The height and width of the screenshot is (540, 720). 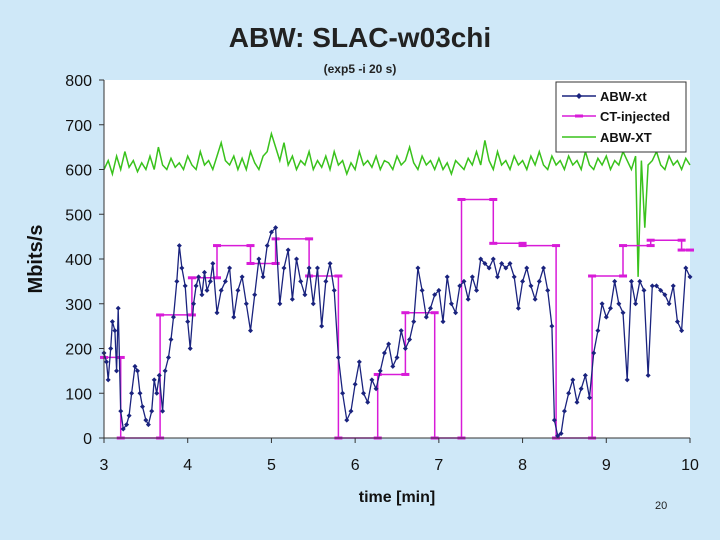 What do you see at coordinates (78, 126) in the screenshot?
I see `y-tick-label: 700` at bounding box center [78, 126].